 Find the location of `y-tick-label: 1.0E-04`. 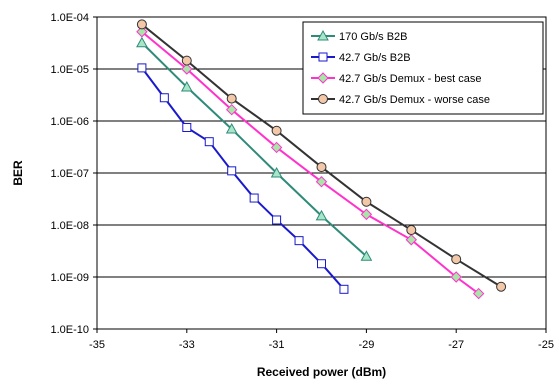

y-tick-label: 1.0E-04 is located at coordinates (69, 18).